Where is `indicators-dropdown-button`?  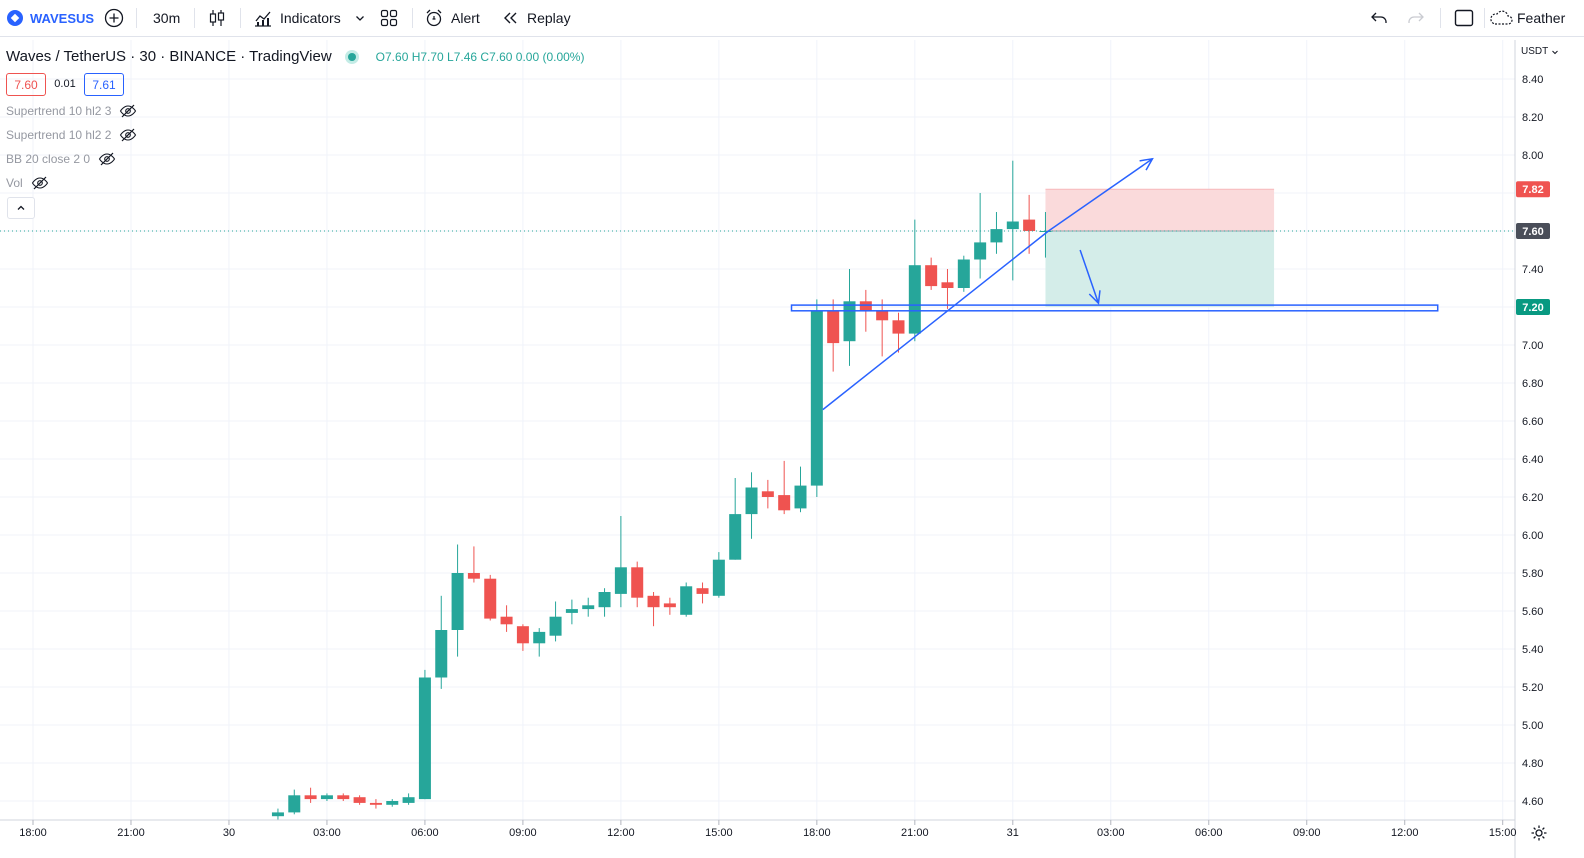
indicators-dropdown-button is located at coordinates (360, 18).